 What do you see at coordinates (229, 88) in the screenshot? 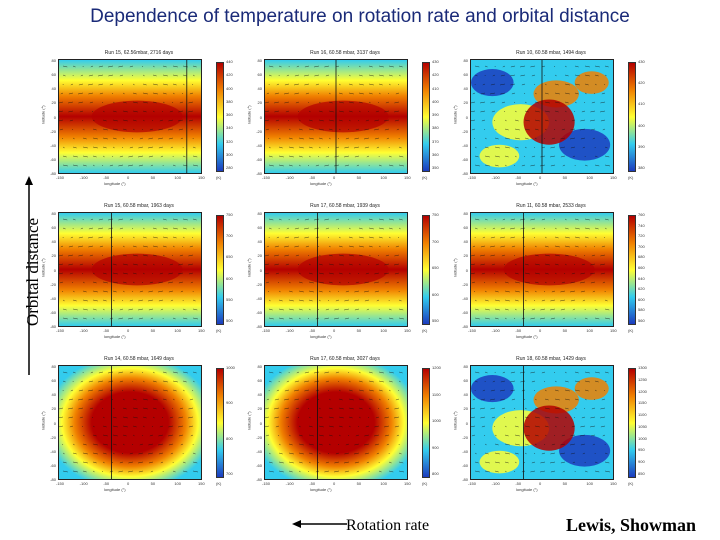
I see `colorbar-tick: 400` at bounding box center [229, 88].